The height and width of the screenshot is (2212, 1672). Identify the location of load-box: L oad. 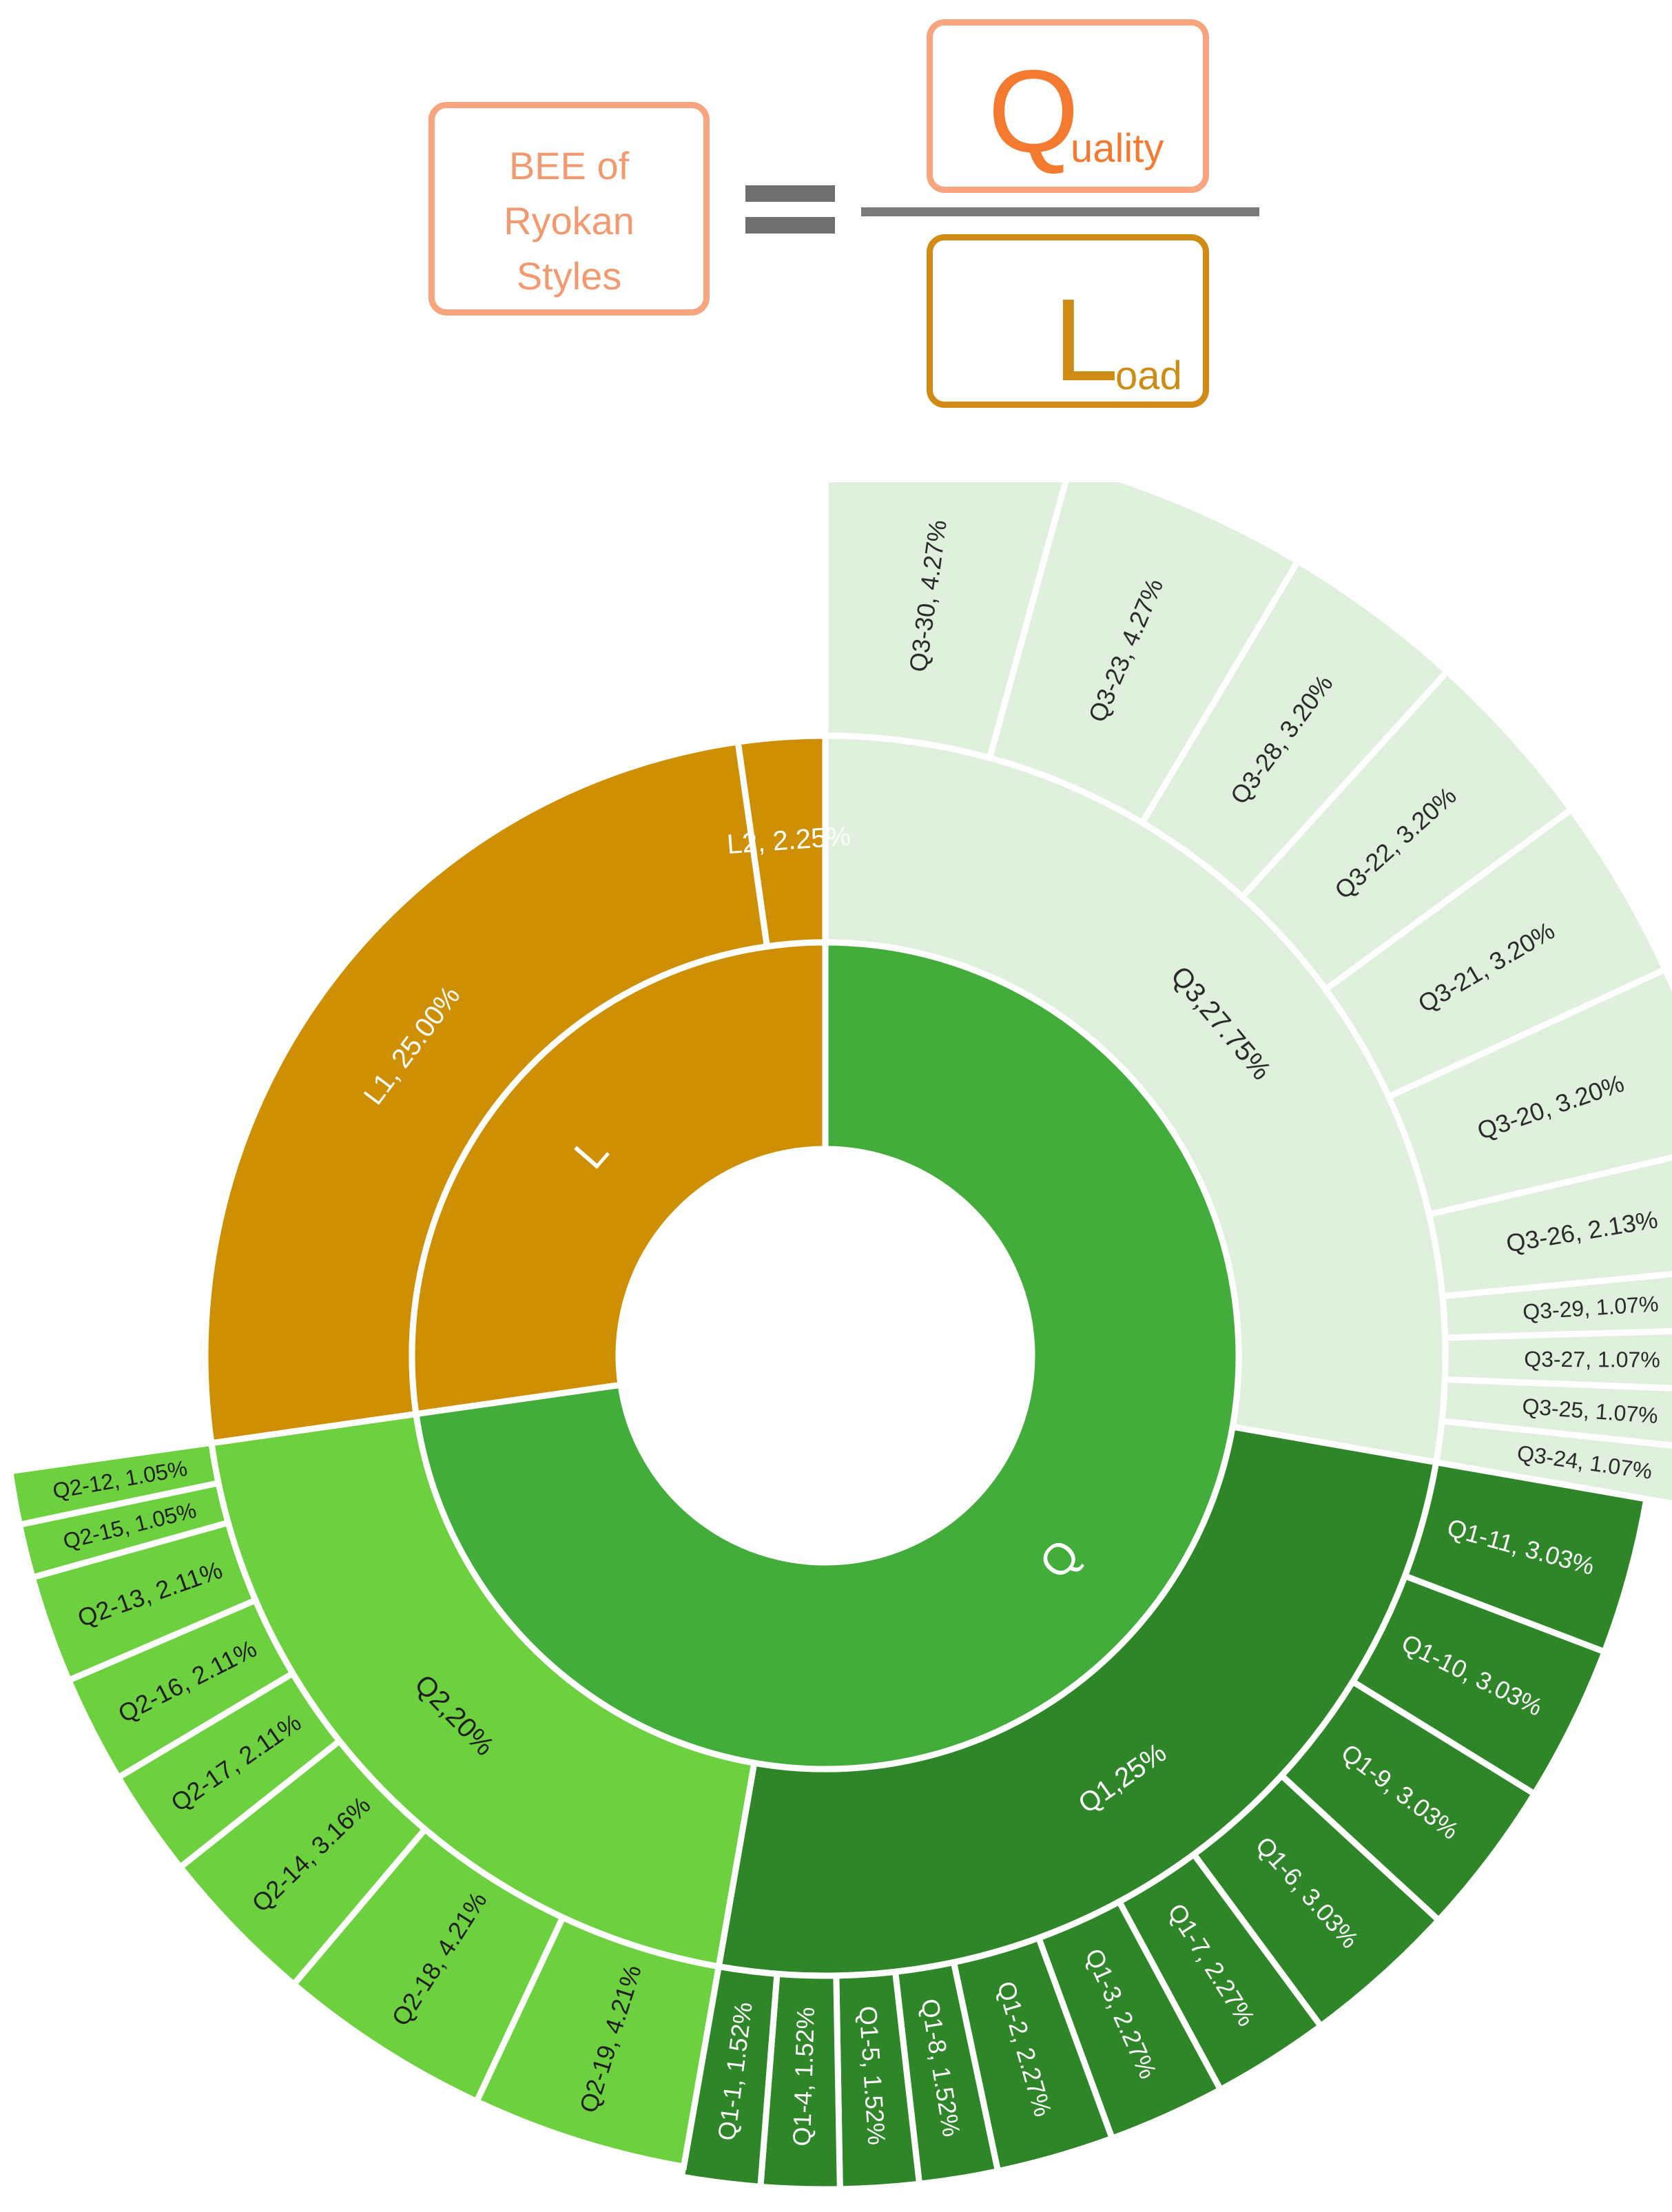
(1068, 321).